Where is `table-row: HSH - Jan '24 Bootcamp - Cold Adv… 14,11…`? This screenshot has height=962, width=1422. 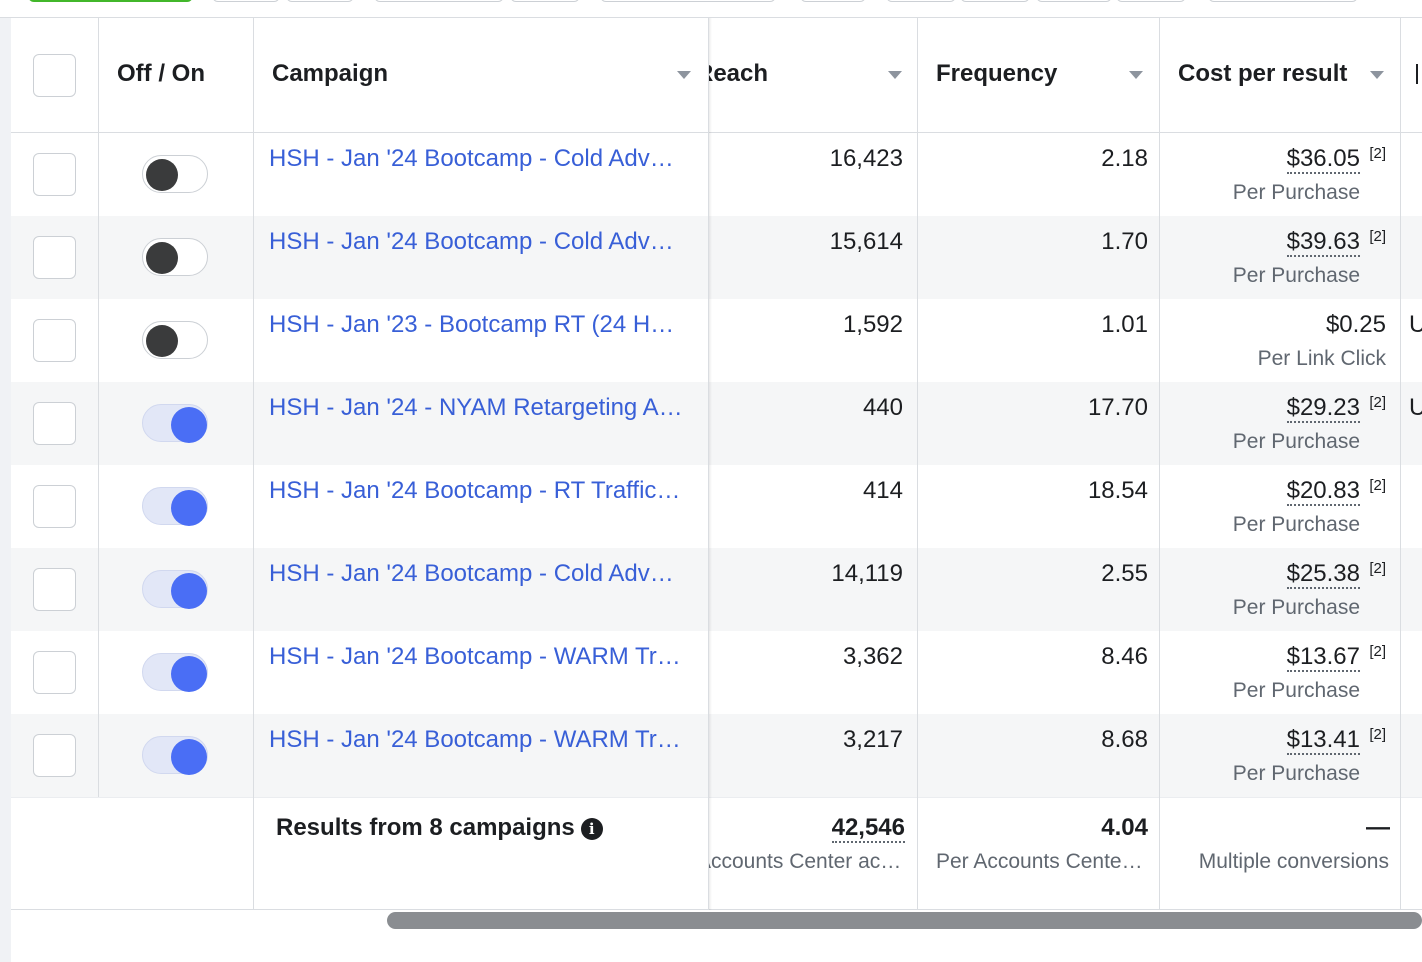
table-row: HSH - Jan '24 Bootcamp - Cold Adv… 14,11… is located at coordinates (716, 589).